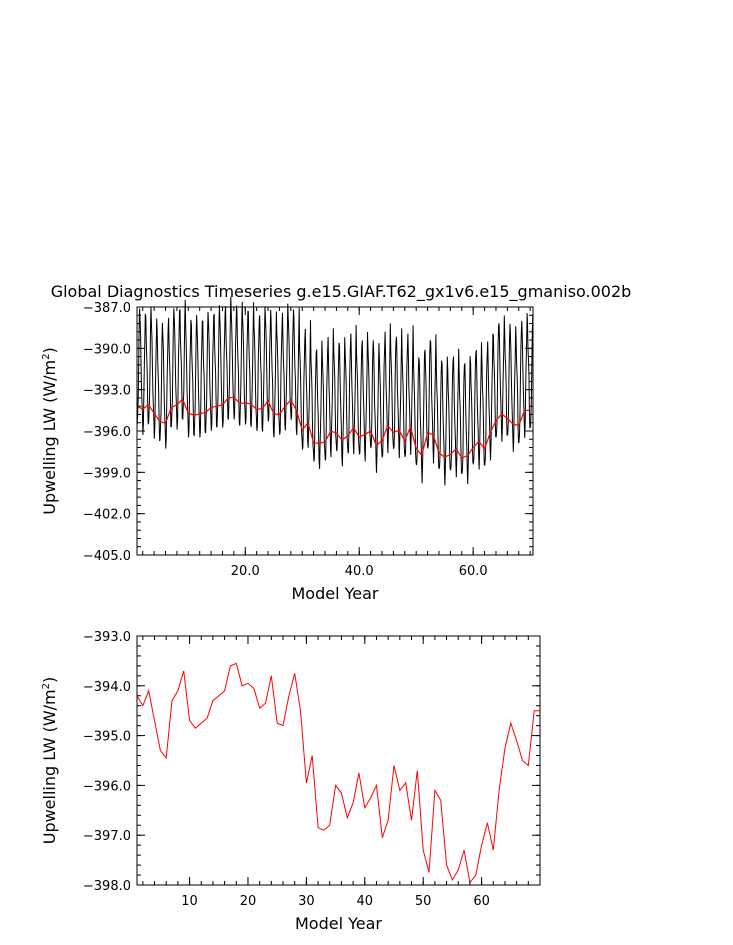 This screenshot has height=945, width=733. What do you see at coordinates (338, 923) in the screenshot?
I see `bottom-x-axis-label: Model Year` at bounding box center [338, 923].